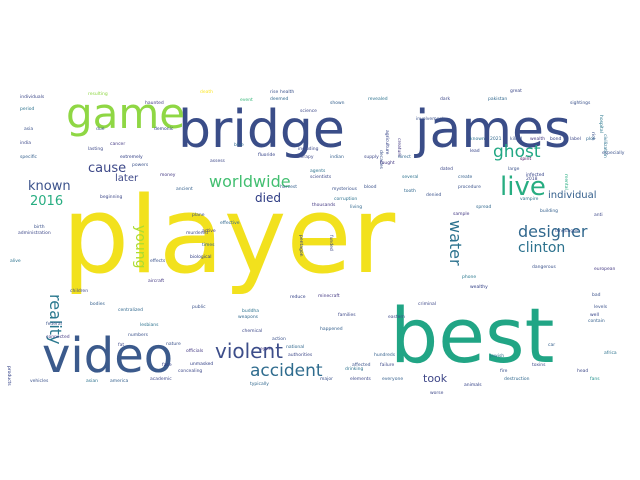 The width and height of the screenshot is (640, 480). Describe the element at coordinates (575, 139) in the screenshot. I see `word-minor: label` at that location.